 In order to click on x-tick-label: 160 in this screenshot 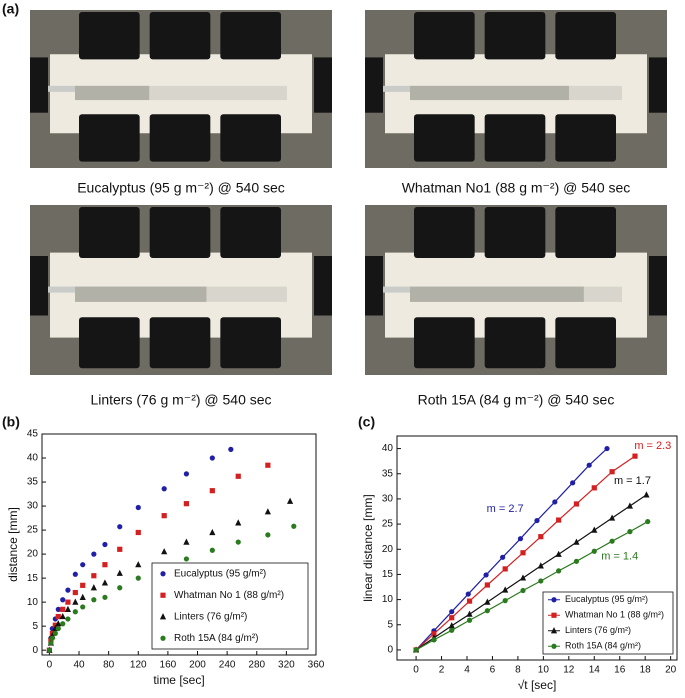, I will do `click(168, 665)`.